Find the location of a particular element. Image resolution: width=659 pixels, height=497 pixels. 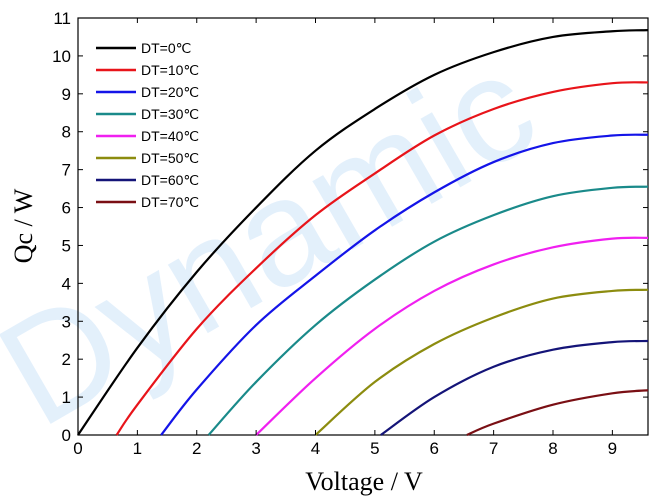

y-tick-label: 2 is located at coordinates (66, 359).